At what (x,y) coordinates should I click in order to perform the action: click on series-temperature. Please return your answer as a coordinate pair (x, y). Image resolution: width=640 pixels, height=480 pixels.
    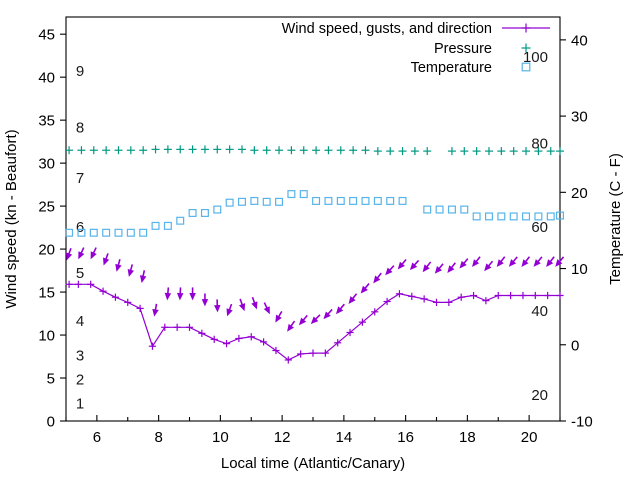
    Looking at the image, I should click on (314, 213).